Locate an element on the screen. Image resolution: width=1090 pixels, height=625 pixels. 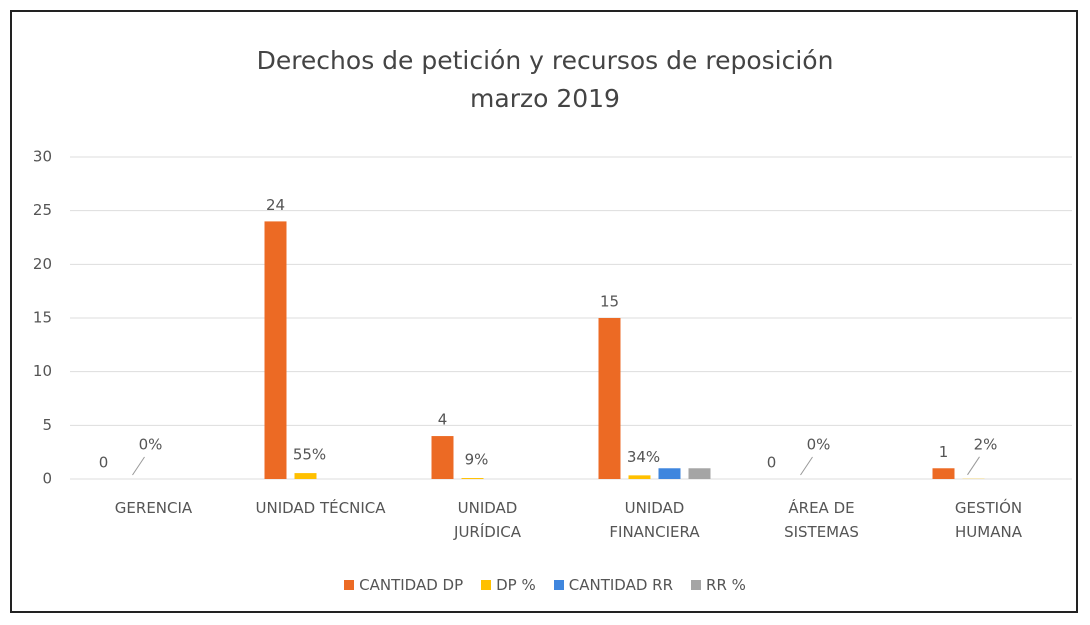
x-tick-label: UNIDAD JURÍDICA is located at coordinates (487, 520).